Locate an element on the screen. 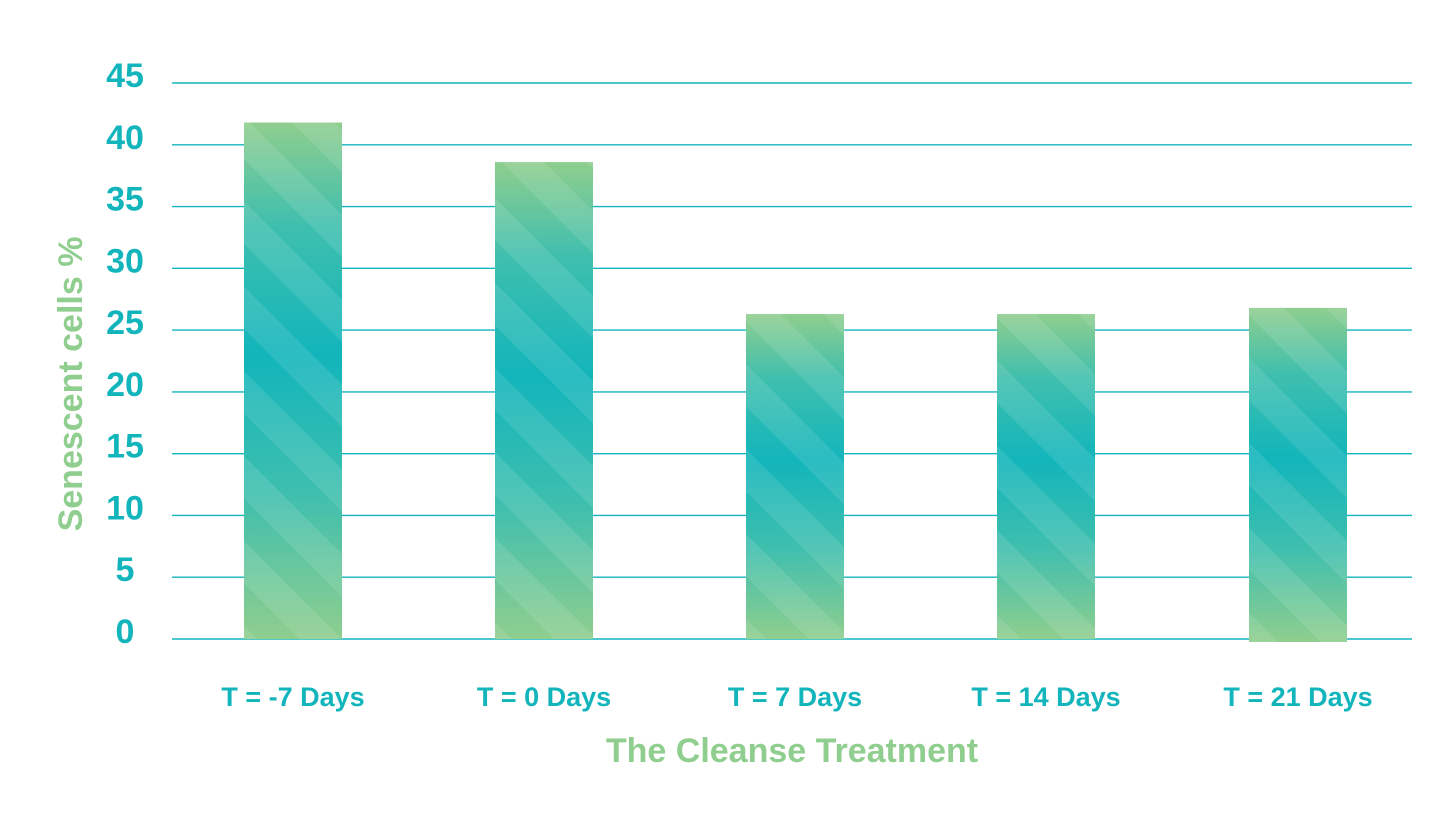  x-tick-label: T = 14 Days is located at coordinates (1045, 697).